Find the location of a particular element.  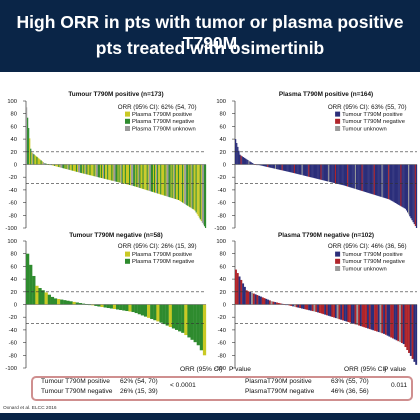

y-tick-label: -100 is located at coordinates (11, 229).